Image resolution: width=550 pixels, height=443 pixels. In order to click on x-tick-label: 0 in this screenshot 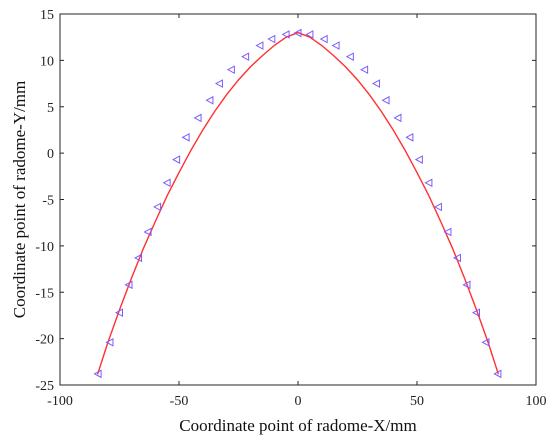, I will do `click(298, 401)`.